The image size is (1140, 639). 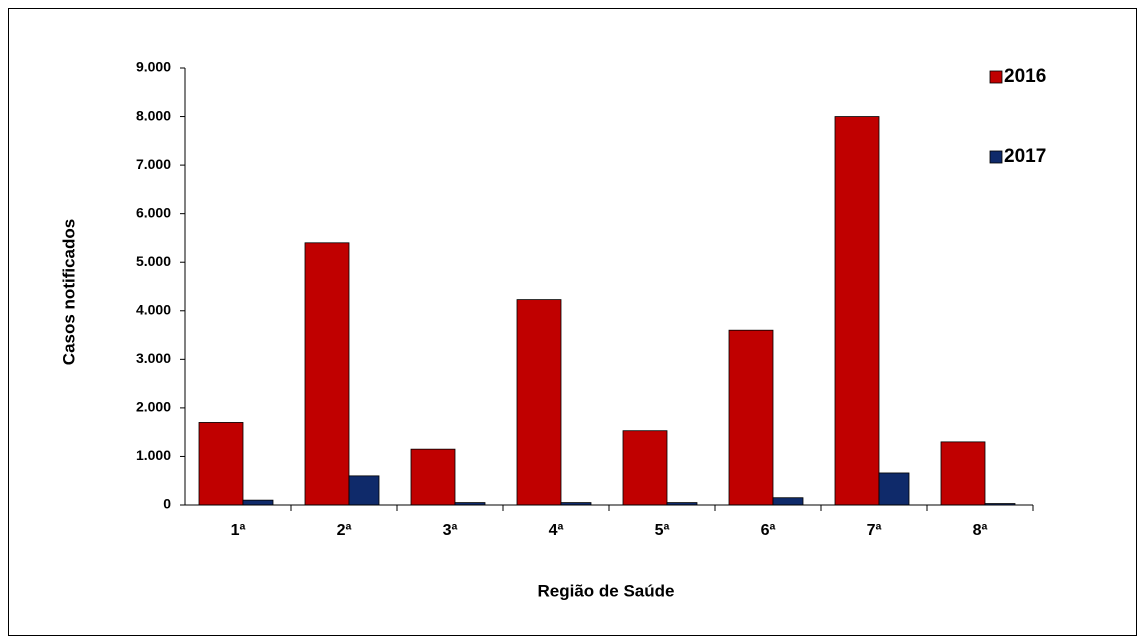 I want to click on x-tick-label: 4ª, so click(x=556, y=530).